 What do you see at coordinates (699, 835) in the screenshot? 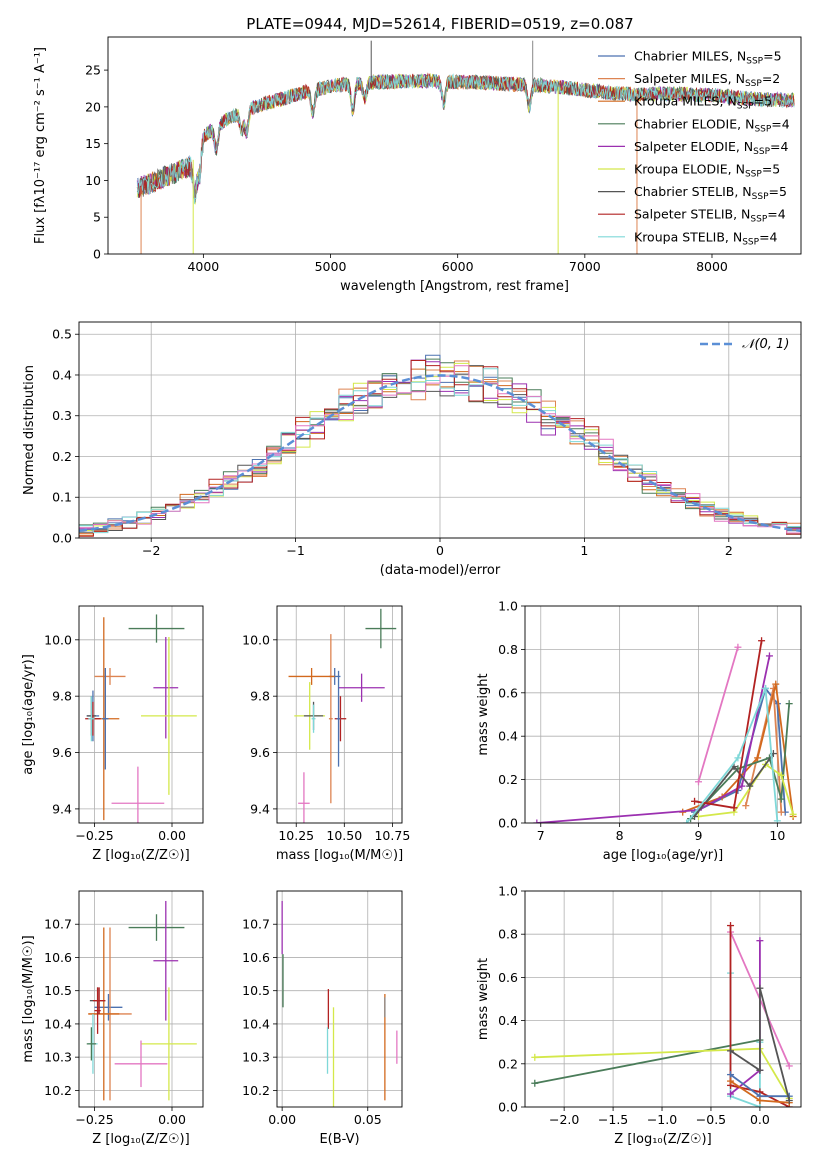
I see `x-tick-label: 9` at bounding box center [699, 835].